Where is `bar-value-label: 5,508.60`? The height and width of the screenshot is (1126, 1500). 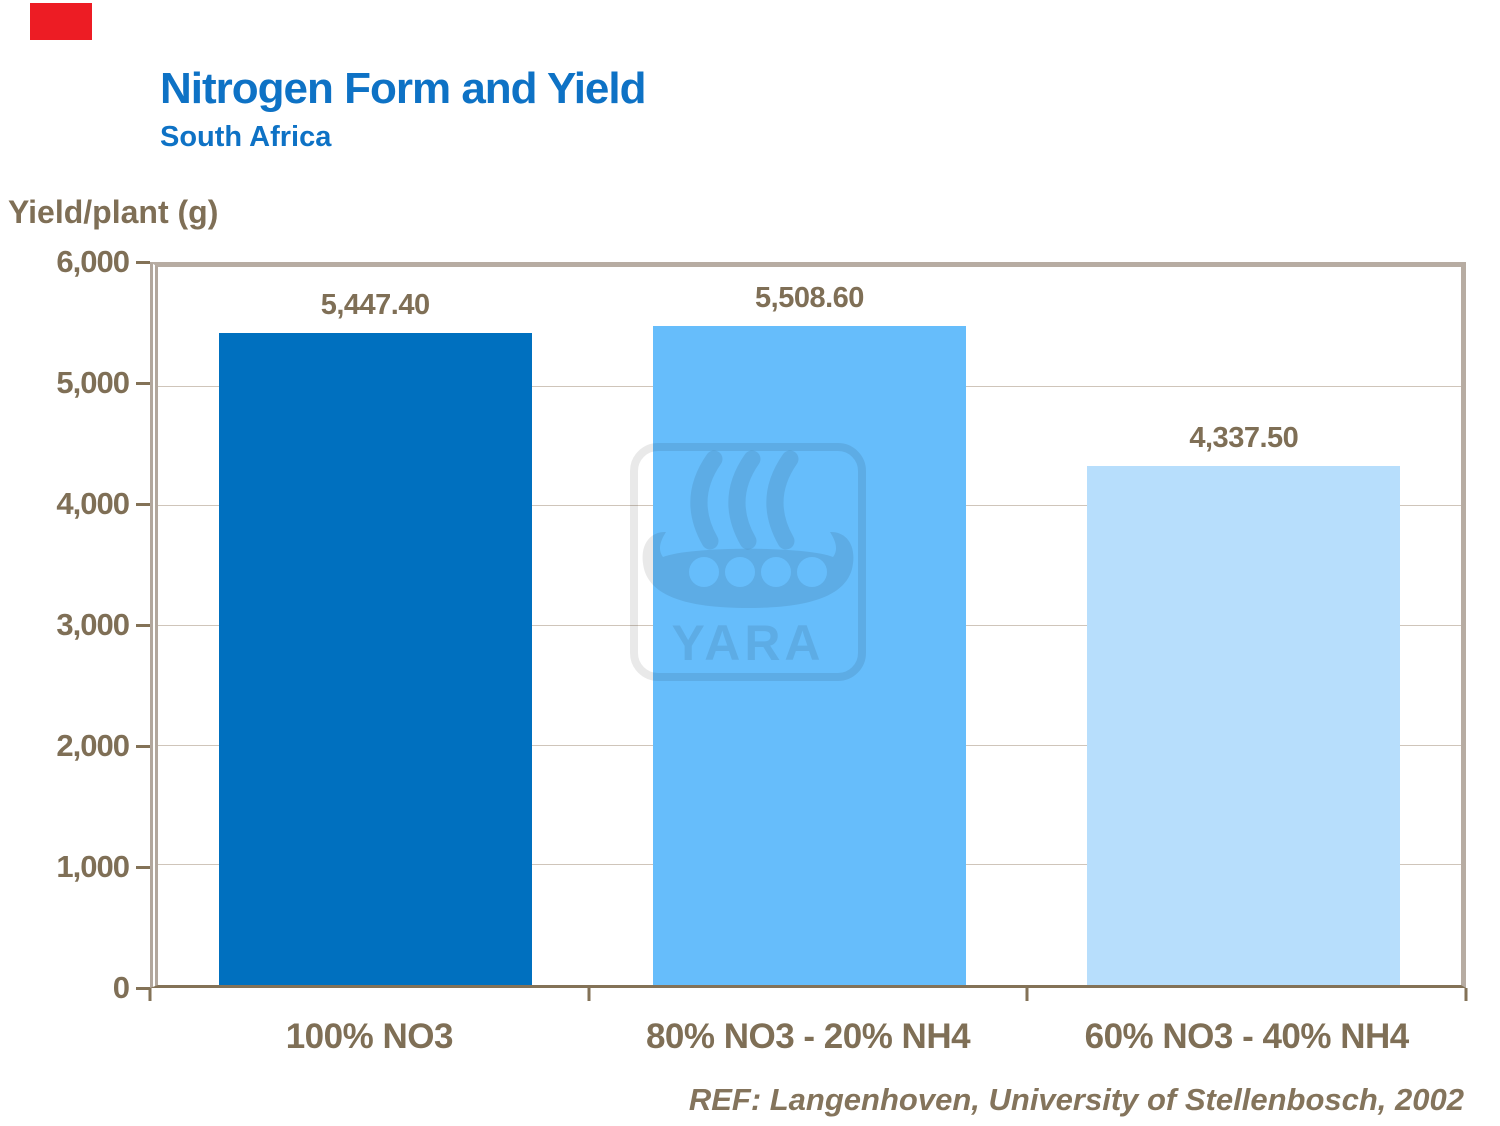
bar-value-label: 5,508.60 is located at coordinates (809, 297).